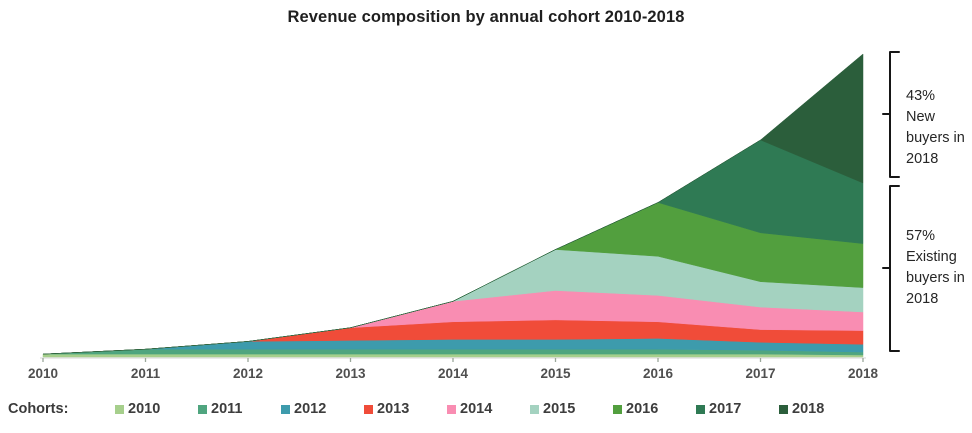  I want to click on legend-swatch-2018, so click(783, 409).